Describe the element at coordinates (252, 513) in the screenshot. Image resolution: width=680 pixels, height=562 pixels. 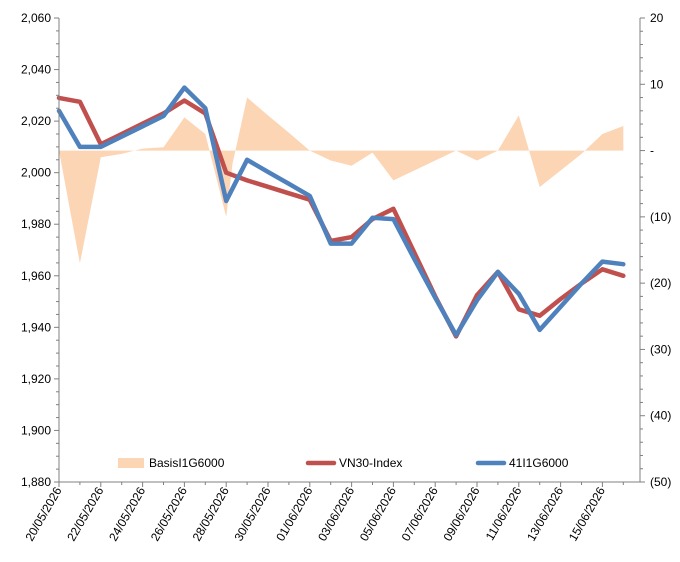
I see `x-tick-label: 30/05/2026` at that location.